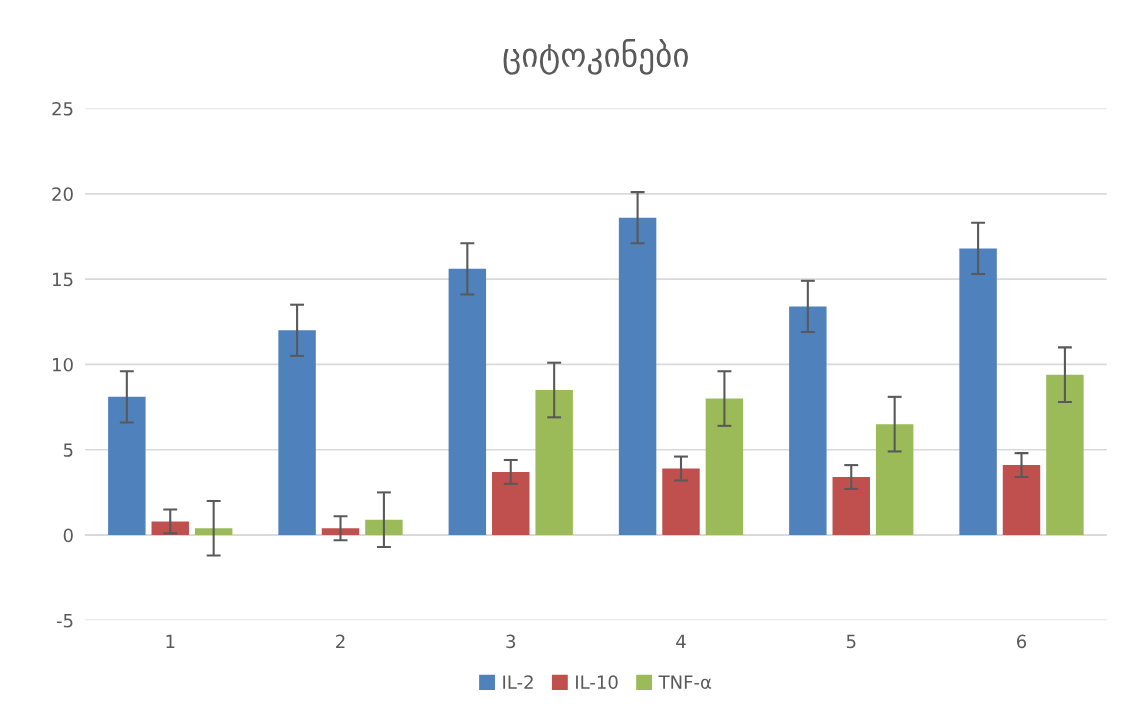 The image size is (1135, 709). Describe the element at coordinates (63, 279) in the screenshot. I see `y-tick-label: 15` at that location.